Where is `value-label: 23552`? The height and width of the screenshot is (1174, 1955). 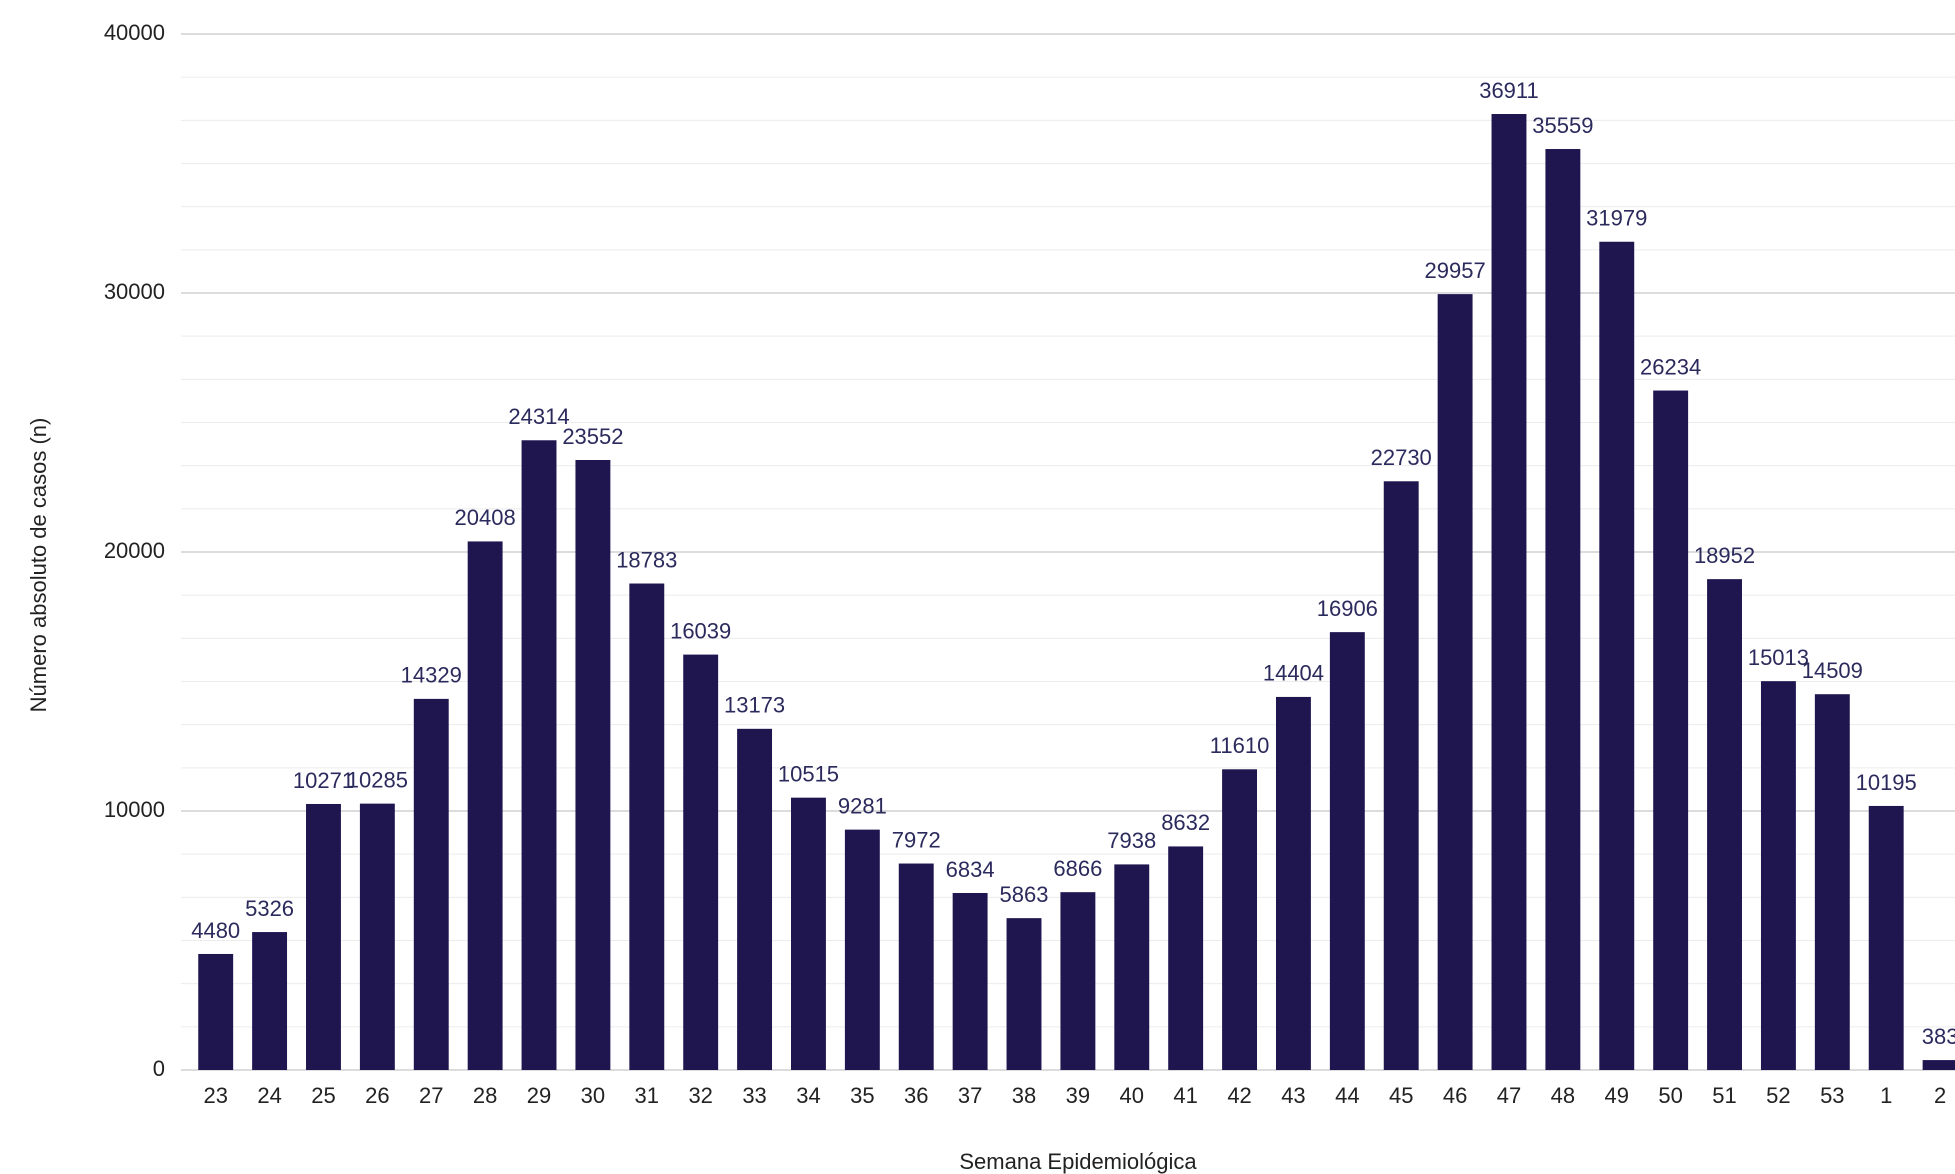 value-label: 23552 is located at coordinates (592, 436).